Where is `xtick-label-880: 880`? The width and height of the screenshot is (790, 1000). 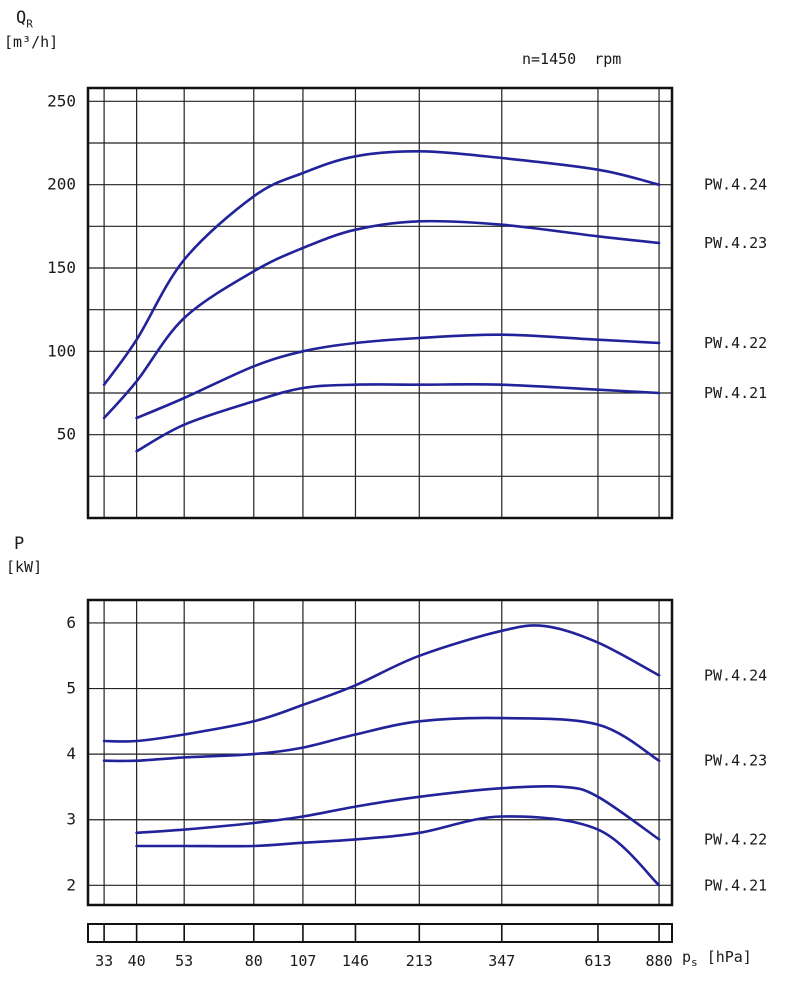 xtick-label-880: 880 is located at coordinates (659, 961).